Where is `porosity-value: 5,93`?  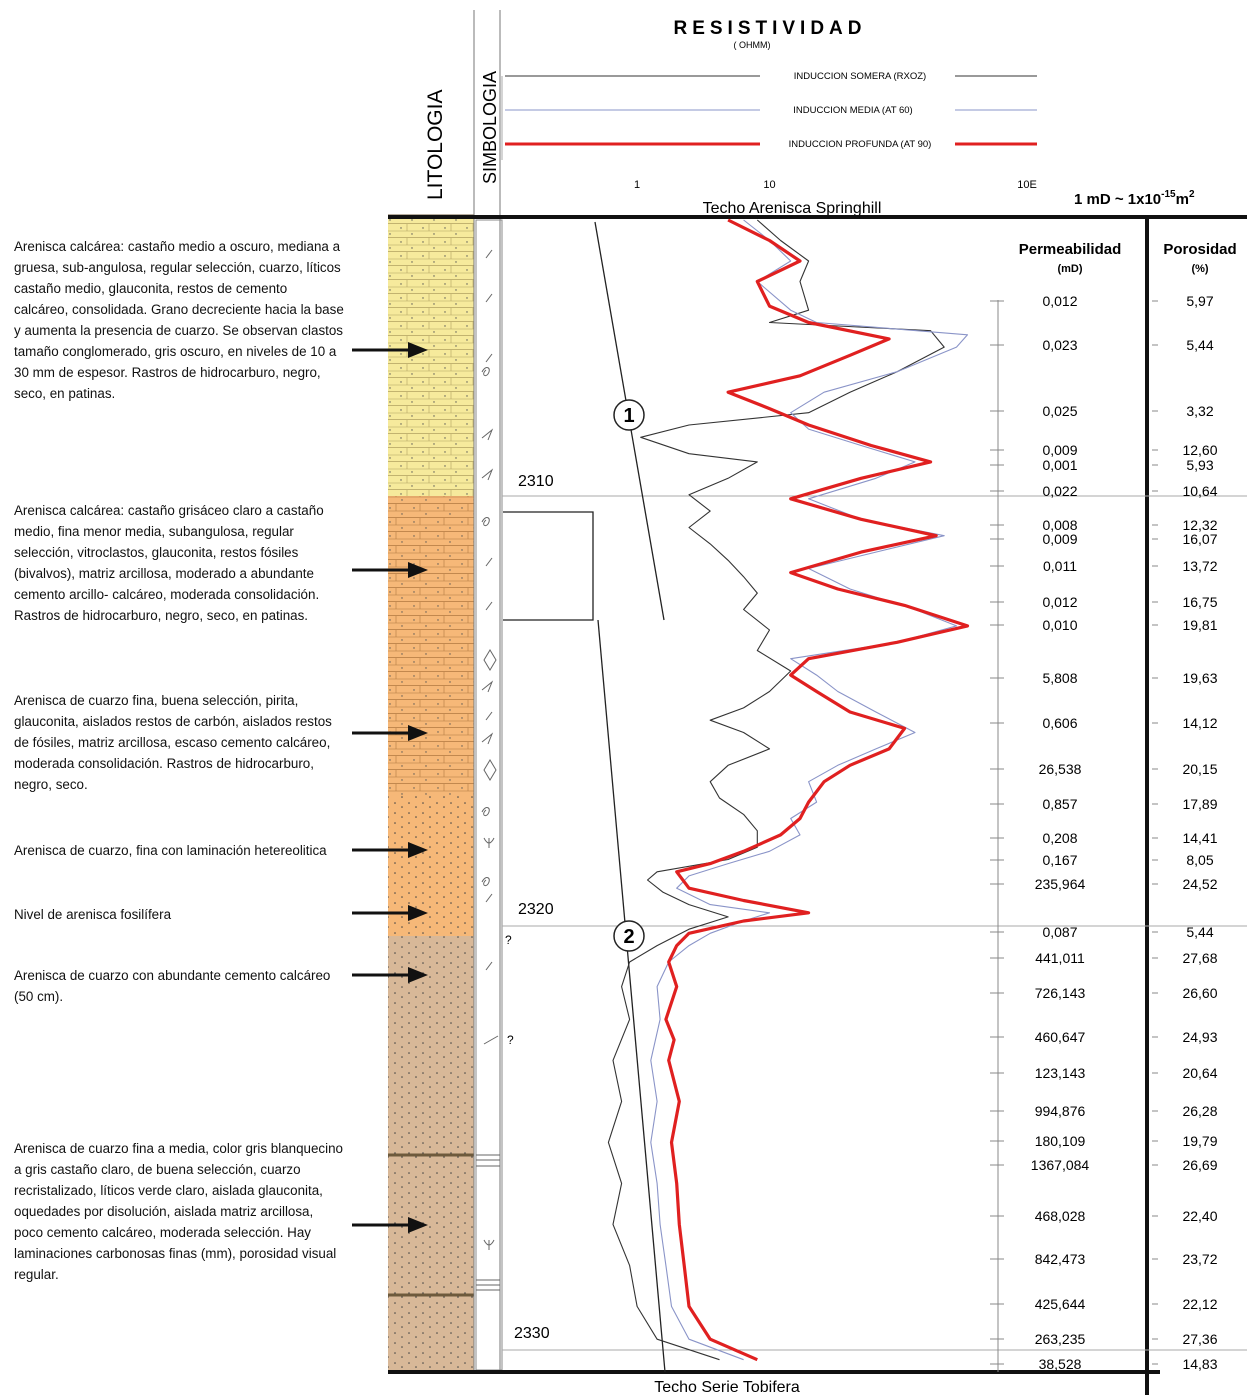 porosity-value: 5,93 is located at coordinates (1199, 465).